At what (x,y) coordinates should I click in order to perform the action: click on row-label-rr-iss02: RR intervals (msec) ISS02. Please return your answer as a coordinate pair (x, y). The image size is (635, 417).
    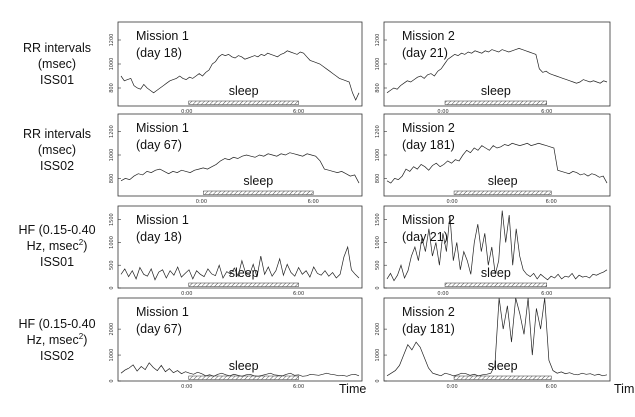
    Looking at the image, I should click on (57, 150).